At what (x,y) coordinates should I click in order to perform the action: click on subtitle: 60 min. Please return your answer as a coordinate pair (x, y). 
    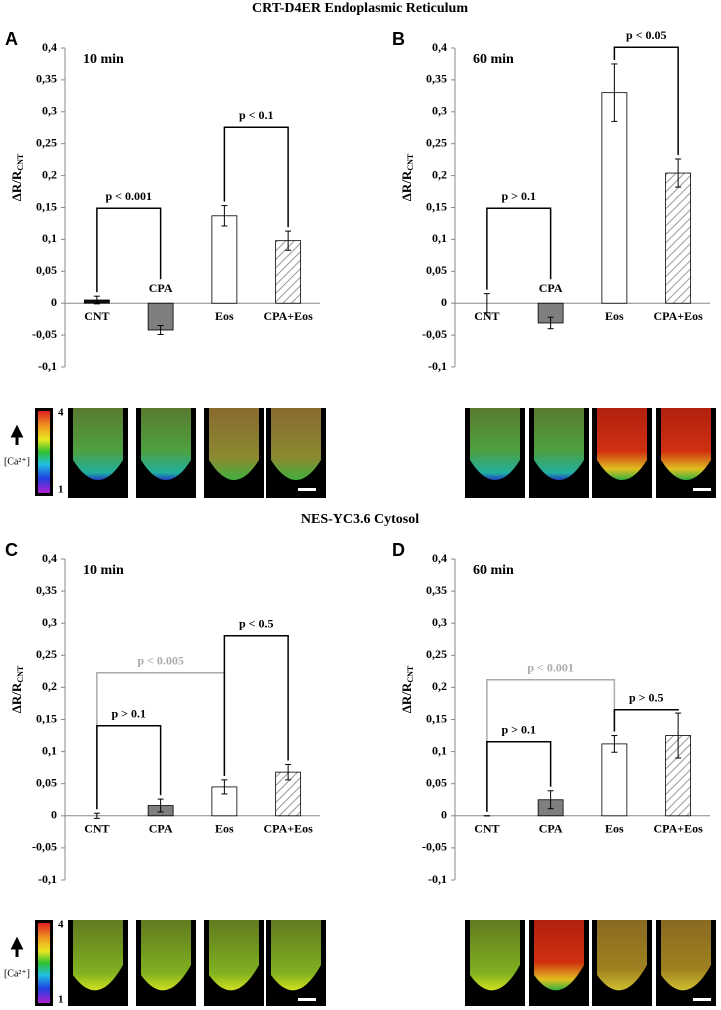
    Looking at the image, I should click on (493, 59).